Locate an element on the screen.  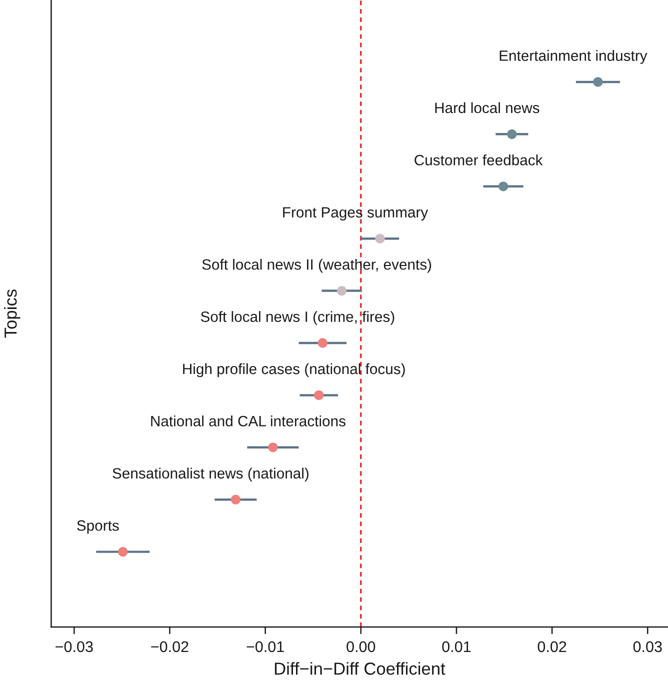
x-tick-label: 0.00 is located at coordinates (361, 646).